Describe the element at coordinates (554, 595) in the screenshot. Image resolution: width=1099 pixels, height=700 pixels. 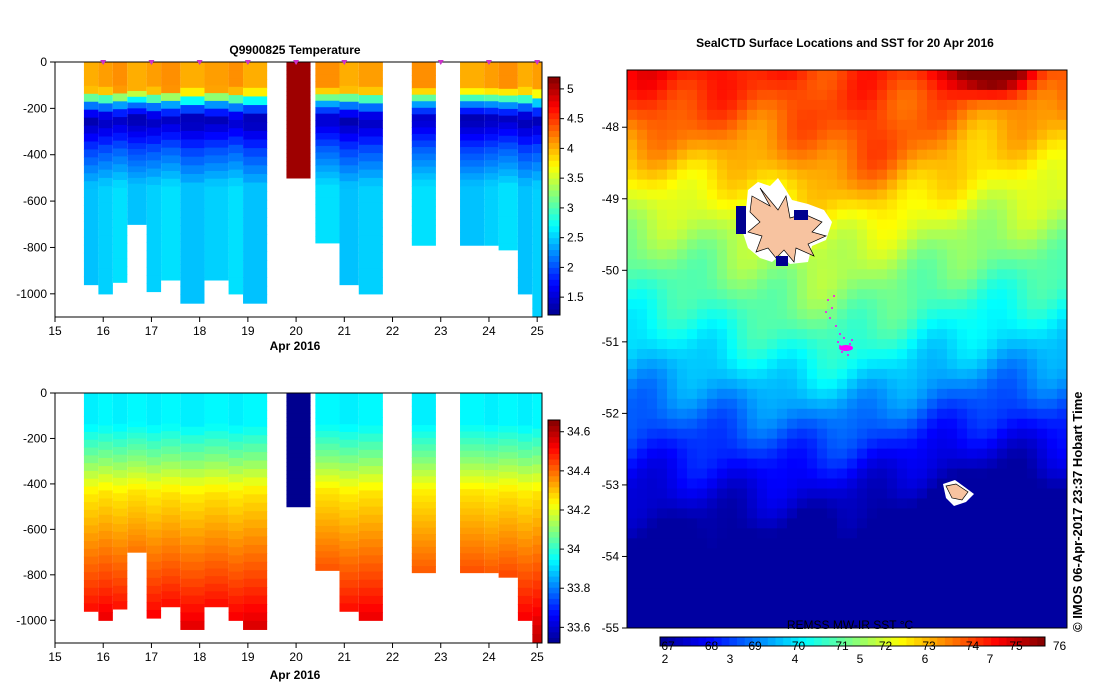
I see `colorbar-cell` at that location.